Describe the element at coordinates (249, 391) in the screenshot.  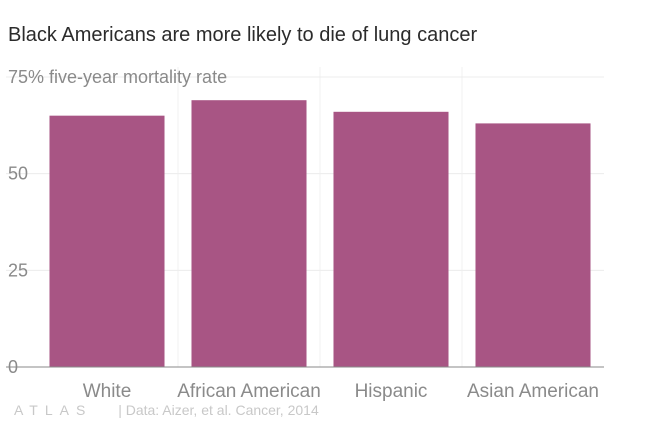
I see `x-tick-label: African American` at that location.